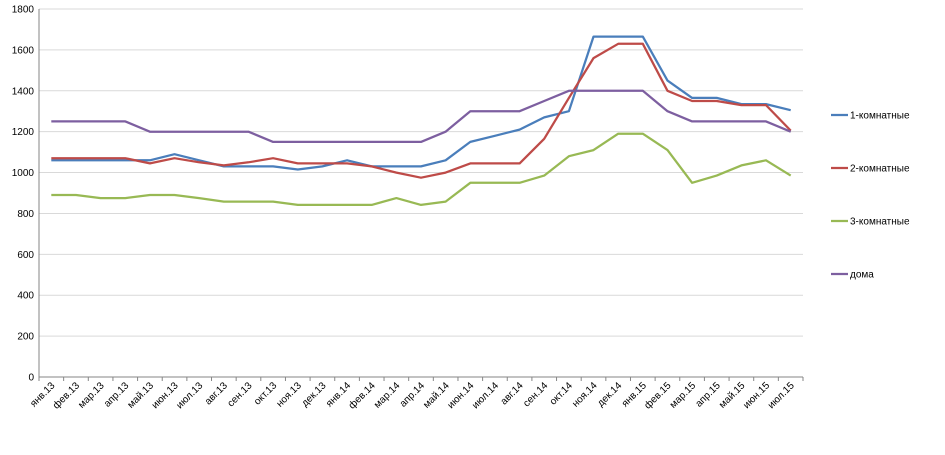 The width and height of the screenshot is (945, 455). I want to click on x-tick-label: фев.13, so click(66, 395).